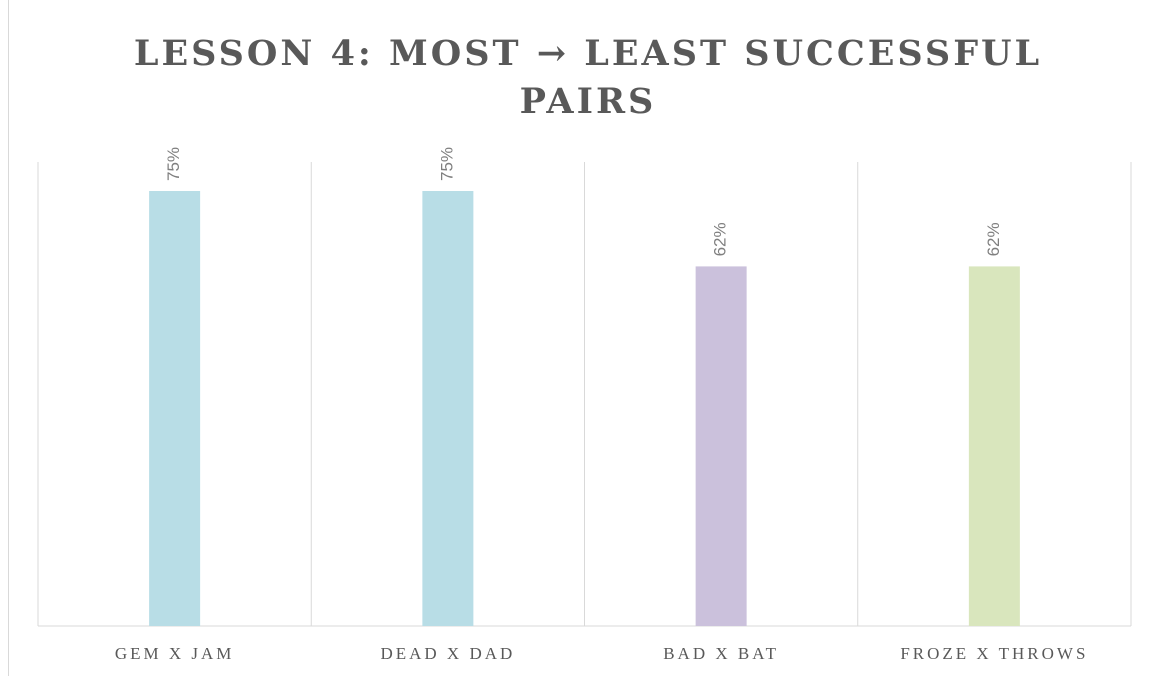  What do you see at coordinates (447, 653) in the screenshot?
I see `x-tick-label: DEAD X DAD` at bounding box center [447, 653].